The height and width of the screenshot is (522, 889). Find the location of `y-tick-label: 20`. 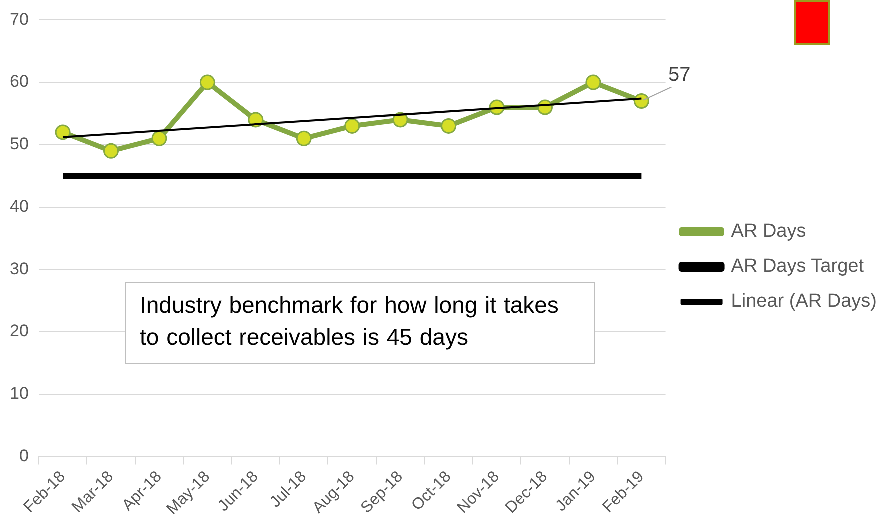

y-tick-label: 20 is located at coordinates (19, 331).